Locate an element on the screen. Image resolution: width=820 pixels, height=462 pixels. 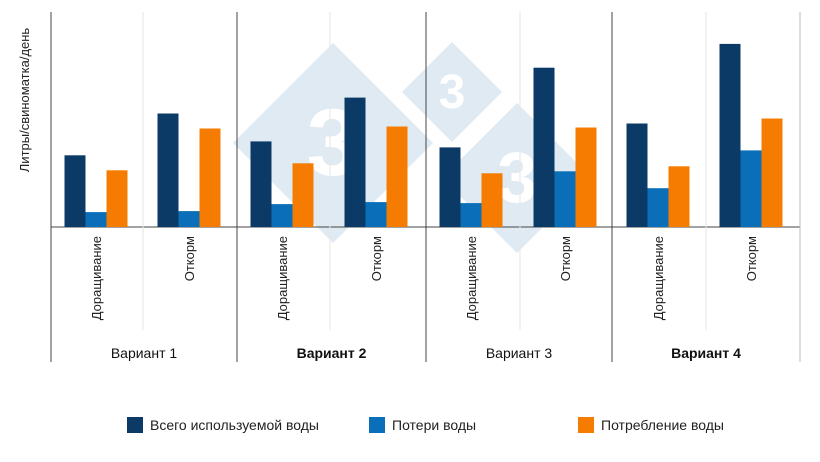
bar-s1-c6 is located at coordinates (658, 207).